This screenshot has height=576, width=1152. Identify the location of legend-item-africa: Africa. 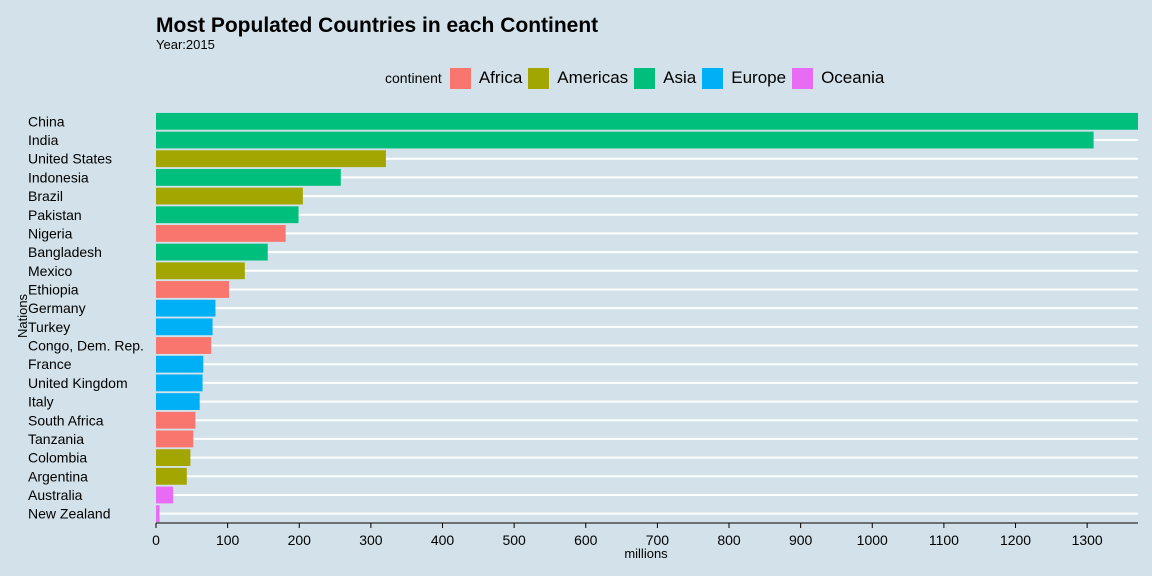
(486, 78).